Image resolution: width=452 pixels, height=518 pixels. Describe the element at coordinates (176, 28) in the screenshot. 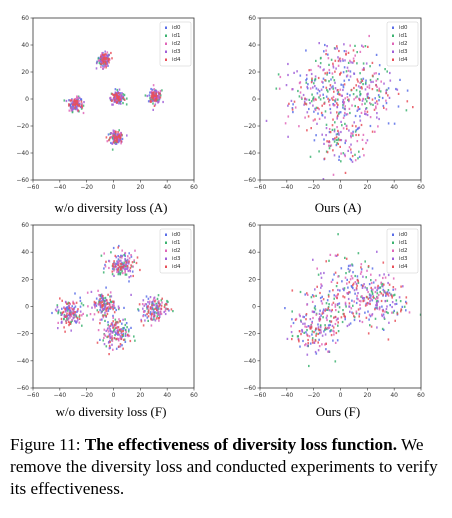

I see `legend-label: id0` at that location.